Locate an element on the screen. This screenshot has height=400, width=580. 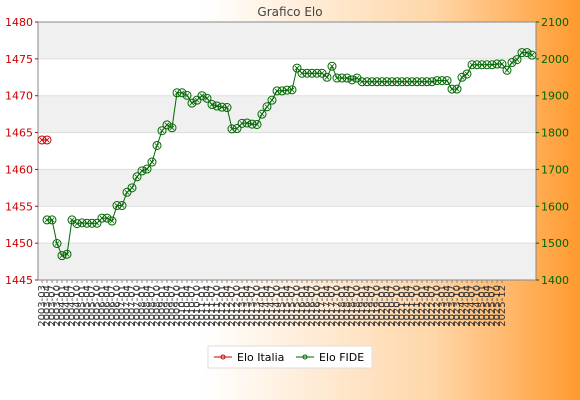
x-tick-label: 2014-01 is located at coordinates (262, 306).